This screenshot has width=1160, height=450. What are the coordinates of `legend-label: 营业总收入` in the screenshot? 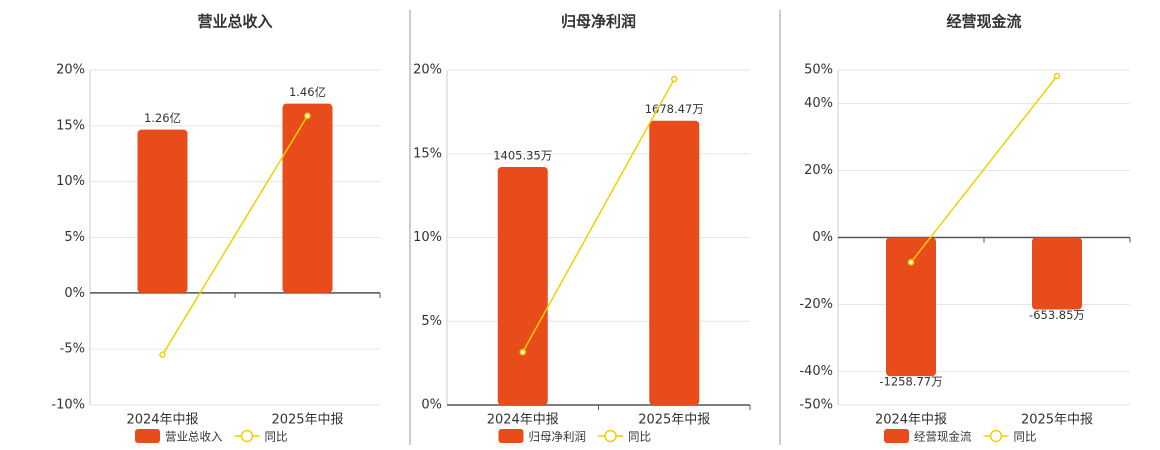 It's located at (194, 437).